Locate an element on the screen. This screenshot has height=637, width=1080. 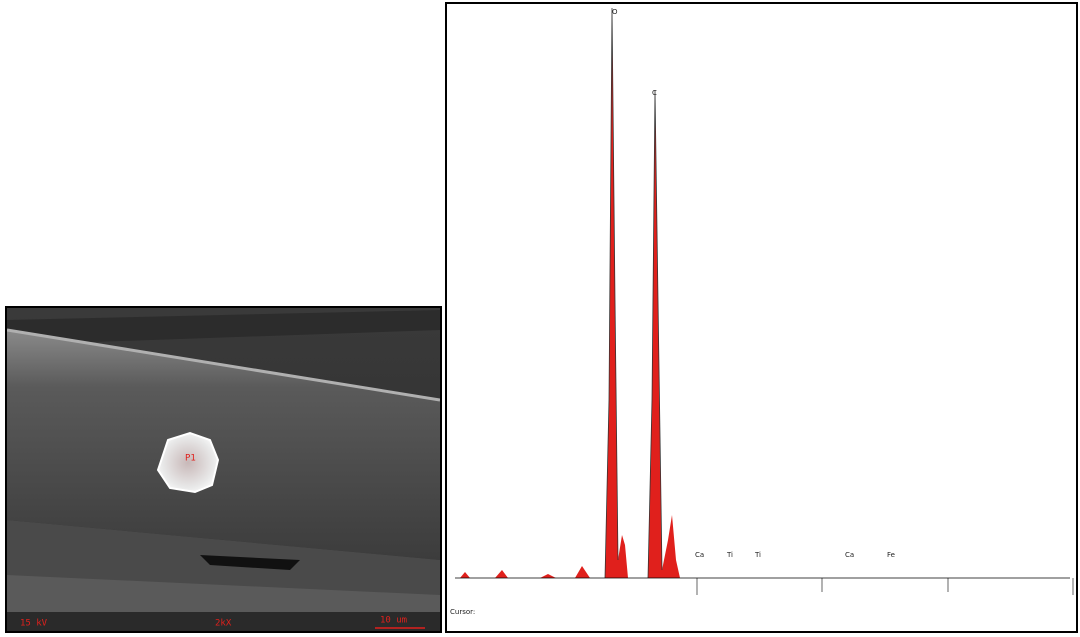
magnification-label: 2kX is located at coordinates (223, 624).